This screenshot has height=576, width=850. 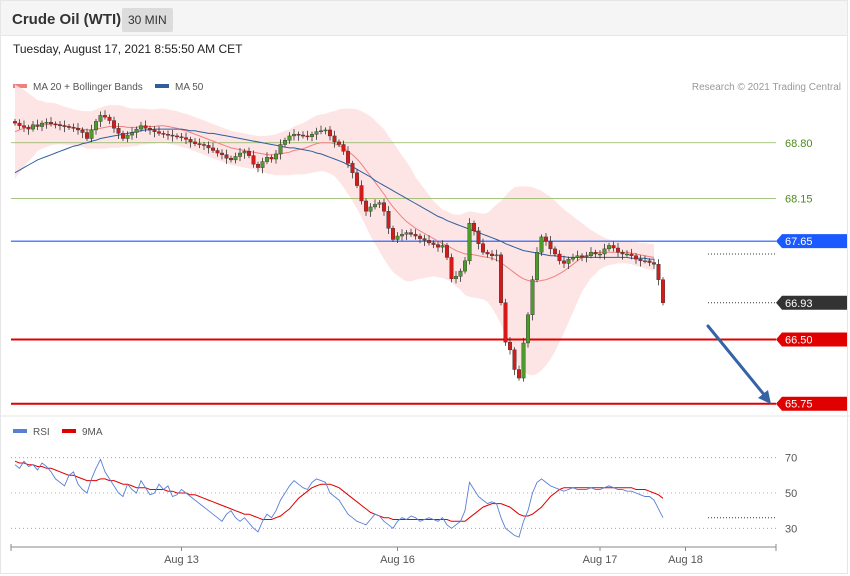 What do you see at coordinates (181, 560) in the screenshot?
I see `x-tick-label: Aug 13` at bounding box center [181, 560].